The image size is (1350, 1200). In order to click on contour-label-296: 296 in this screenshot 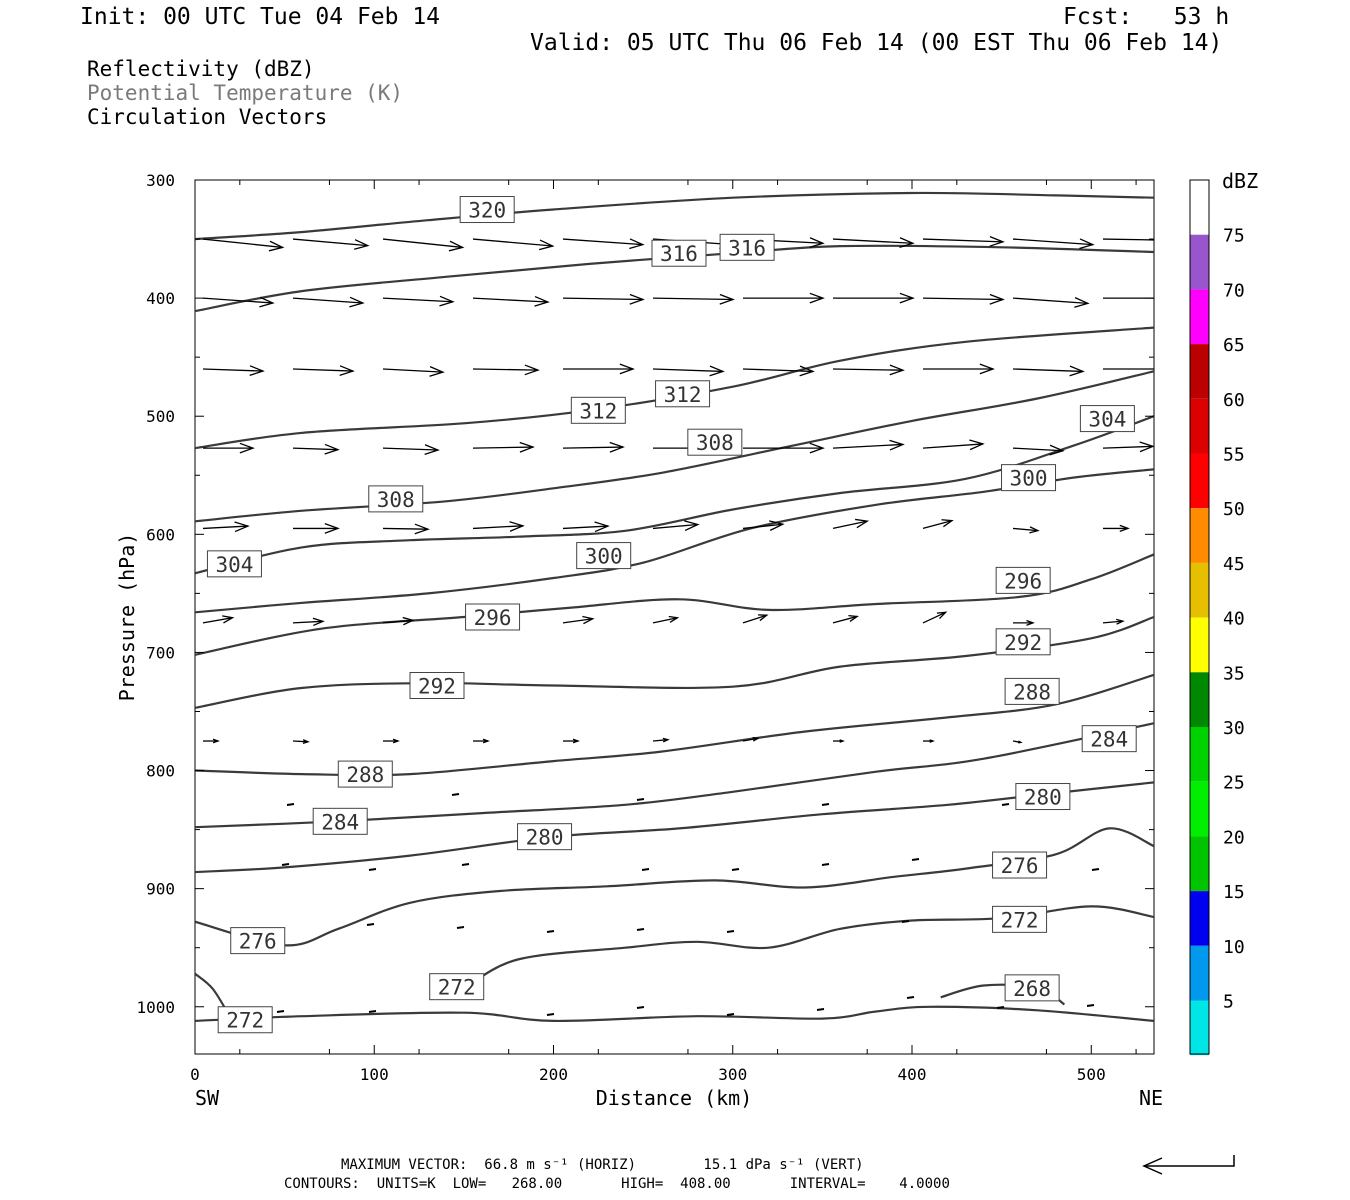, I will do `click(493, 617)`.